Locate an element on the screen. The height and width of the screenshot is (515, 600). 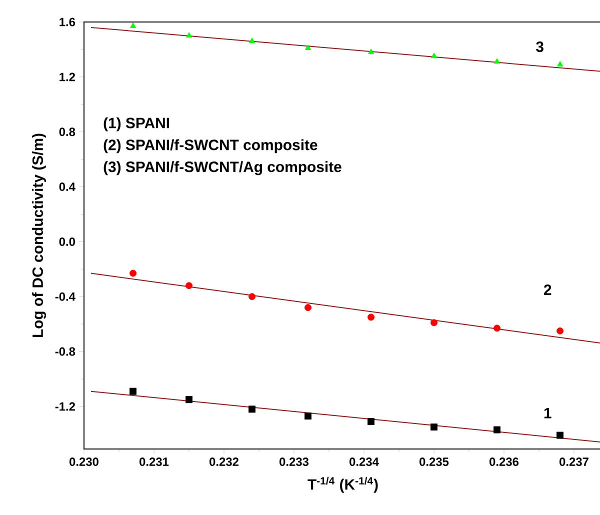
annotation: 3 is located at coordinates (540, 46).